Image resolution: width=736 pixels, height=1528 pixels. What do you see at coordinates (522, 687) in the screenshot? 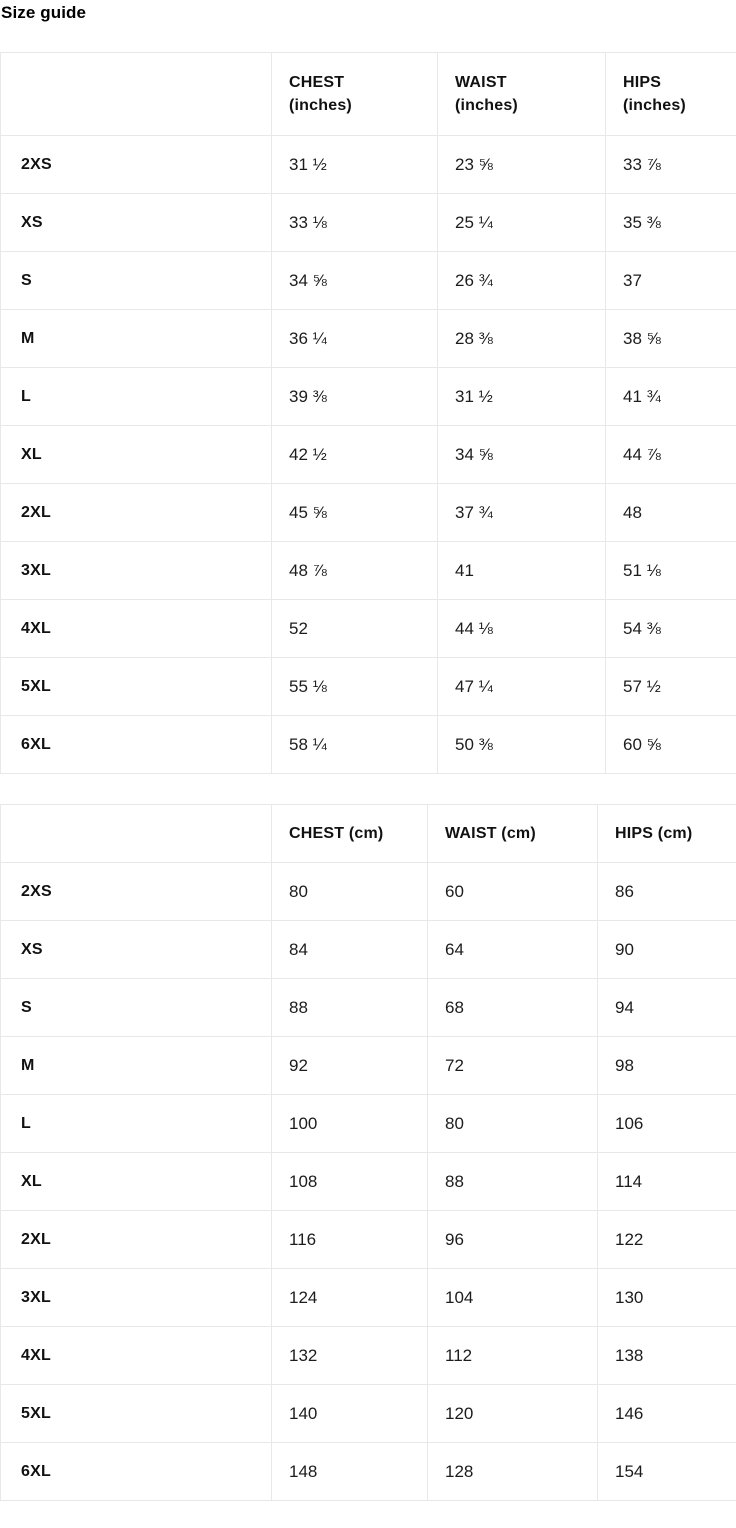
I see `waist-value: 47 ¼` at bounding box center [522, 687].